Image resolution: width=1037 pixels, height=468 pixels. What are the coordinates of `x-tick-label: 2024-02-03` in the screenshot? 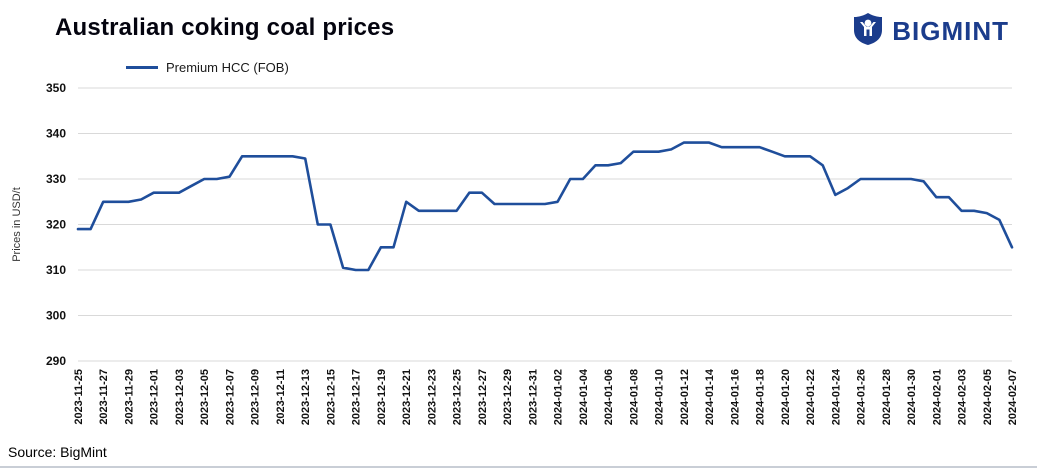 It's located at (963, 397).